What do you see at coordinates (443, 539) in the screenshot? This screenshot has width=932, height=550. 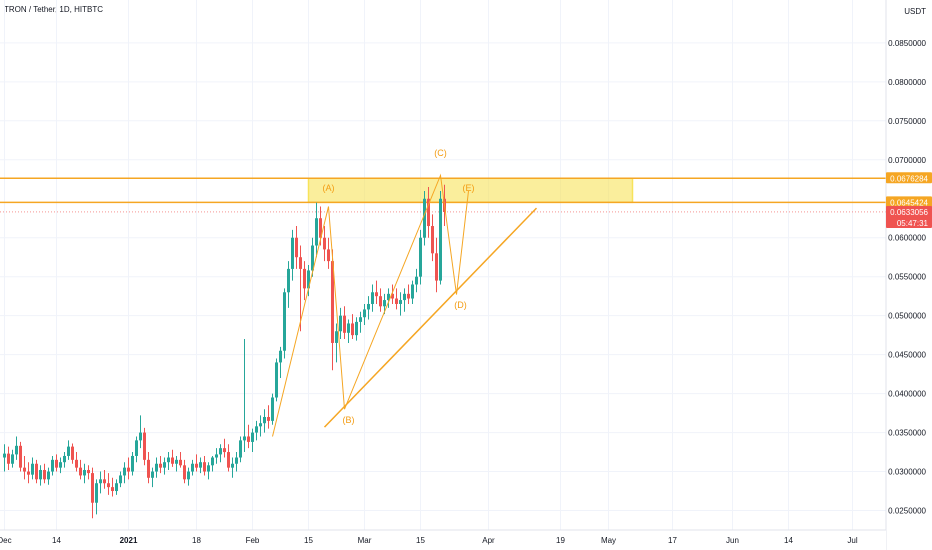 I see `time-axis: Dec 14 2021 18 Feb 15 Mar 15 Apr 19 May 17 Jun 14 Jul` at bounding box center [443, 539].